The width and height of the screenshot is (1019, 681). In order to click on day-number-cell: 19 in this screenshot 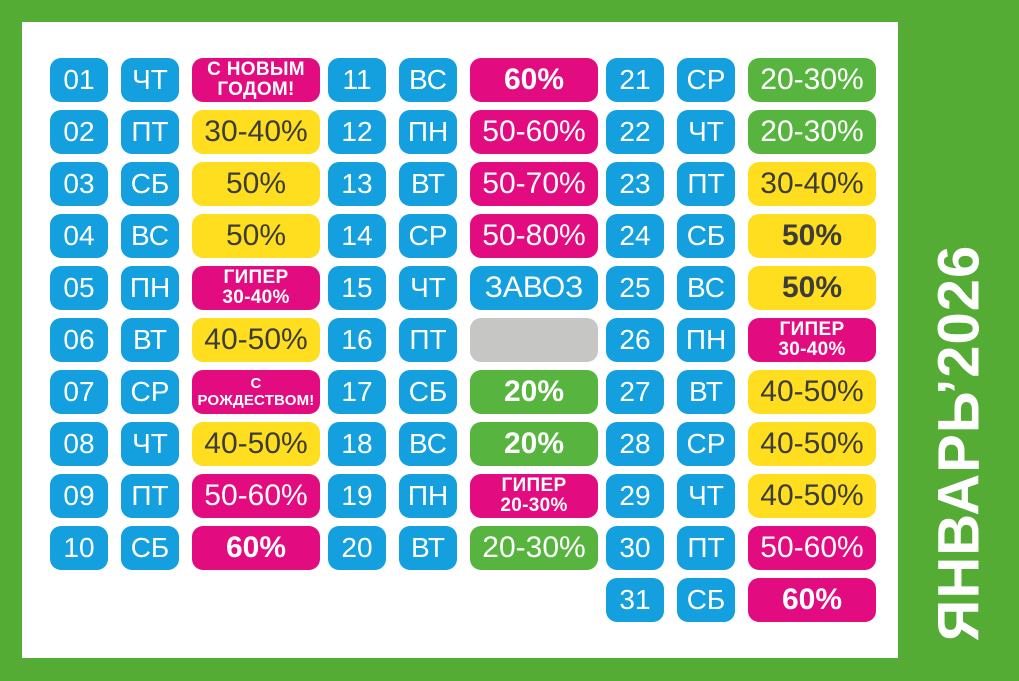, I will do `click(357, 496)`.